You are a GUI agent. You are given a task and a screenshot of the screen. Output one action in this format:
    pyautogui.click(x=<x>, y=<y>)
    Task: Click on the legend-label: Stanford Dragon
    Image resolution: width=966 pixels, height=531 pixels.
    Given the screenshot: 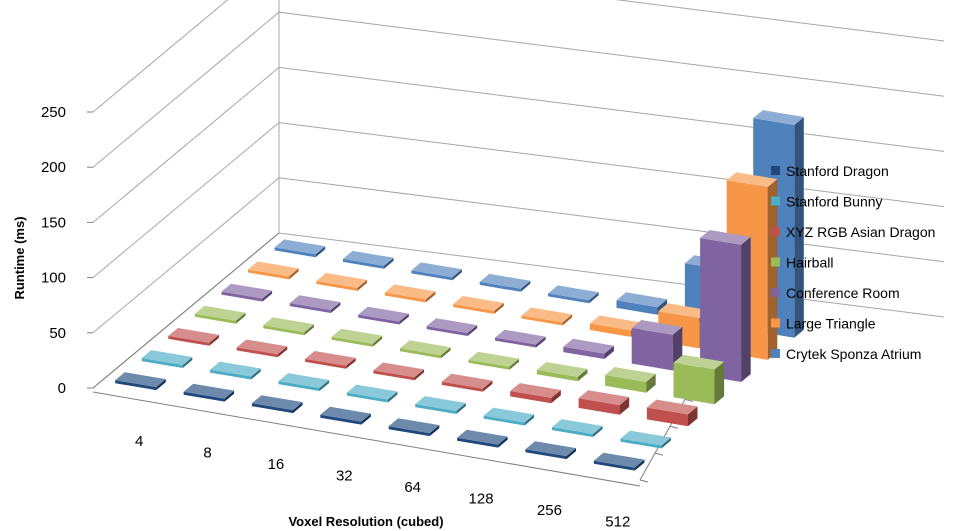 What is the action you would take?
    pyautogui.click(x=837, y=171)
    